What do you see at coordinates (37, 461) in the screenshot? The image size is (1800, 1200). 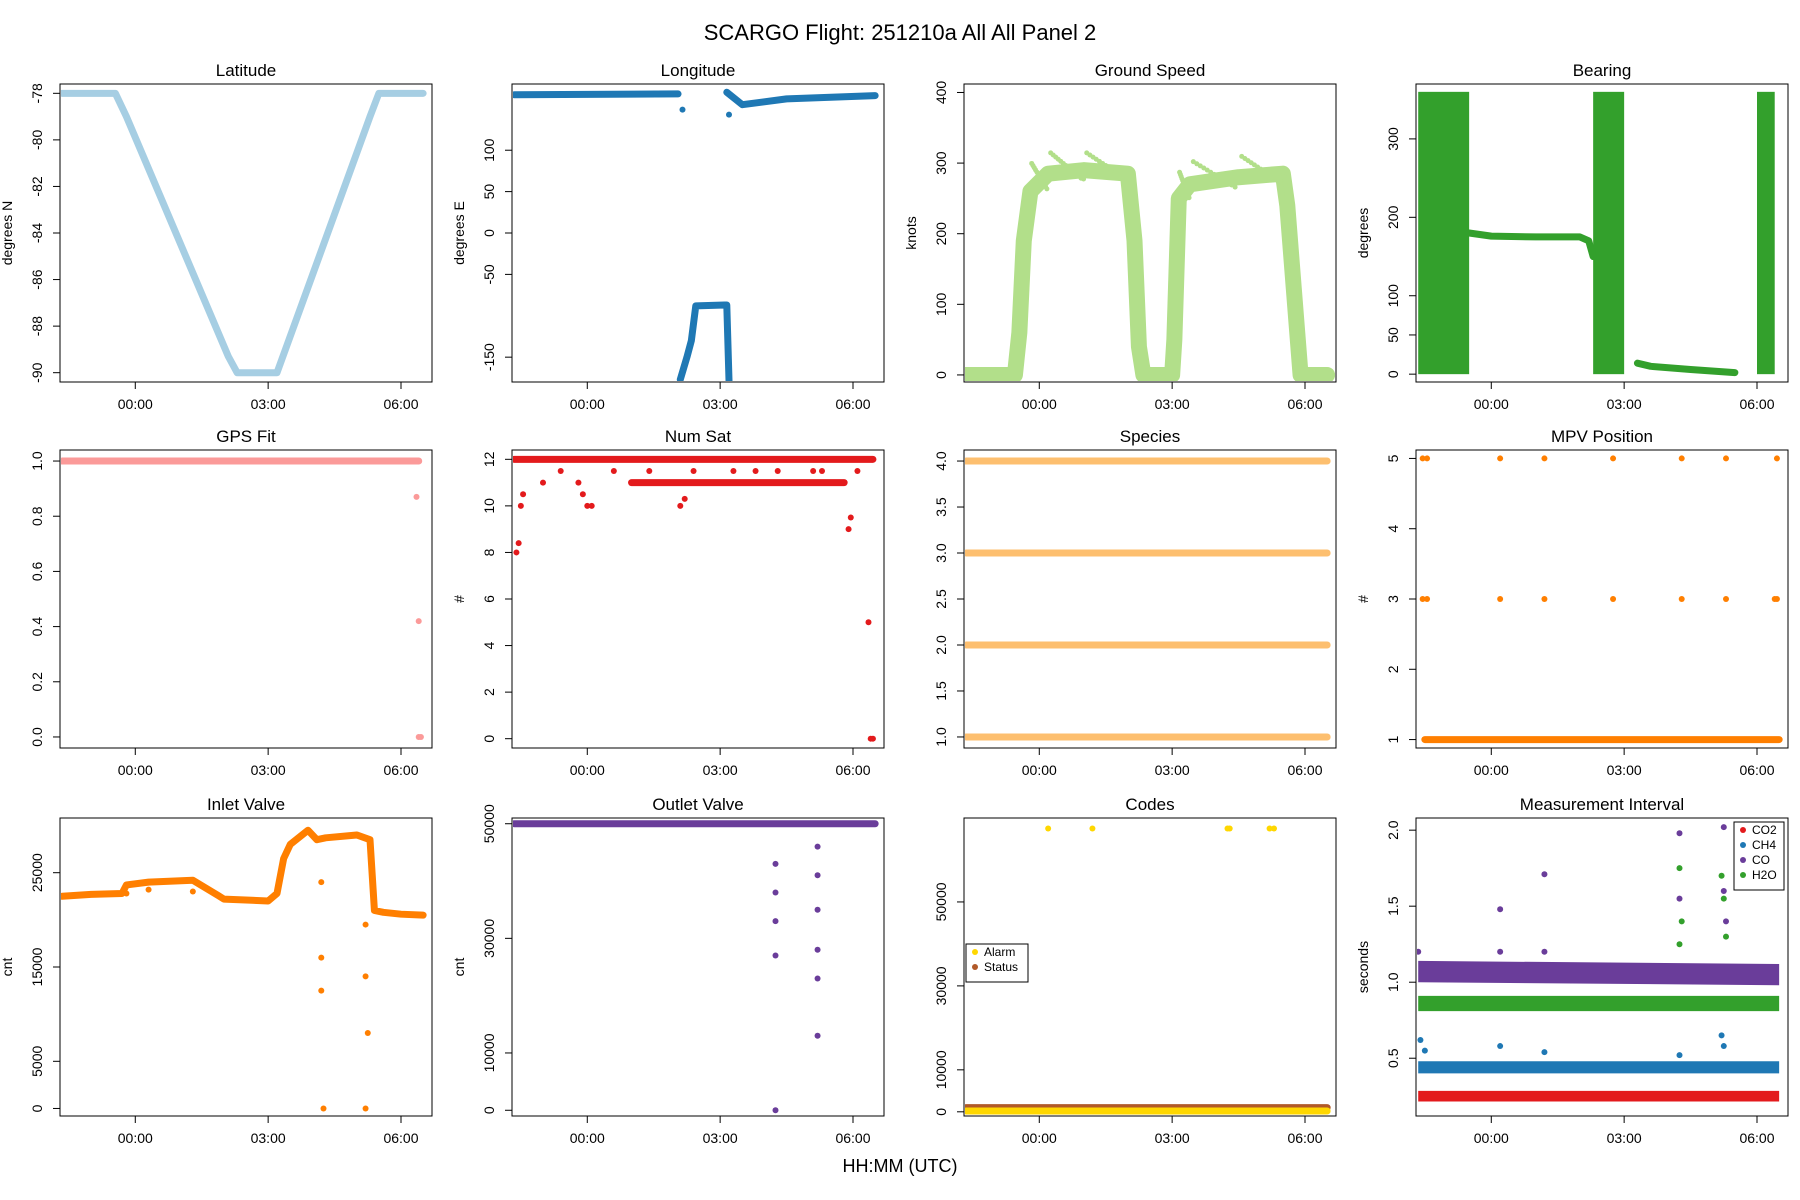 I see `y-tick-label: 1.0` at bounding box center [37, 461].